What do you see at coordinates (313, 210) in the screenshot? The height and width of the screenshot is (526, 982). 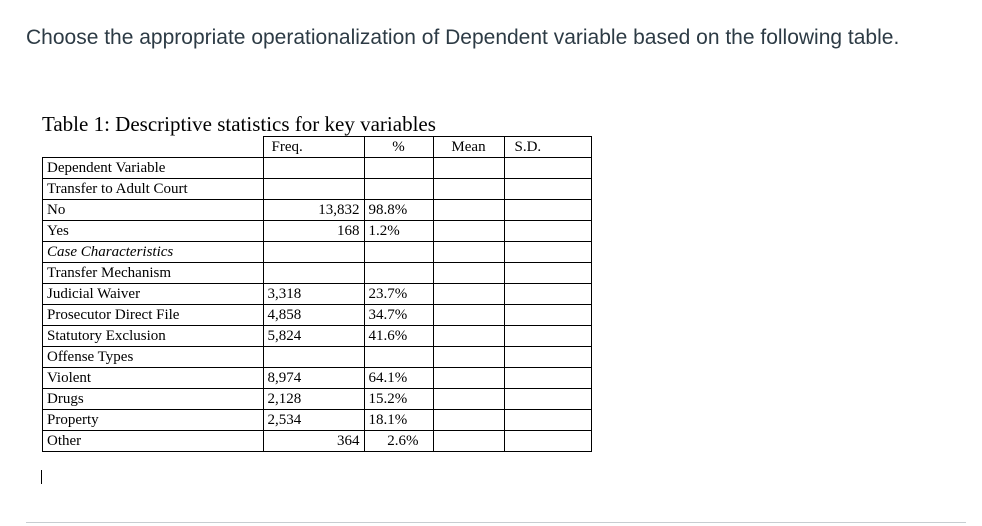 I see `freq-cell: 13,832` at bounding box center [313, 210].